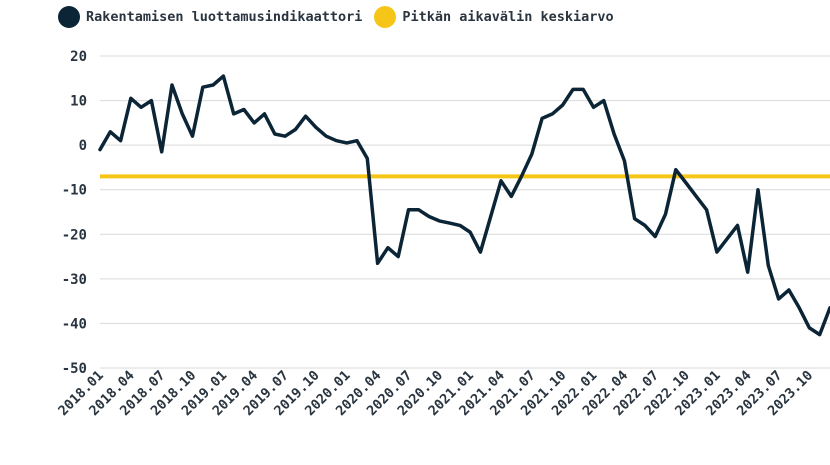  Describe the element at coordinates (74, 280) in the screenshot. I see `y-tick-label: -30` at that location.